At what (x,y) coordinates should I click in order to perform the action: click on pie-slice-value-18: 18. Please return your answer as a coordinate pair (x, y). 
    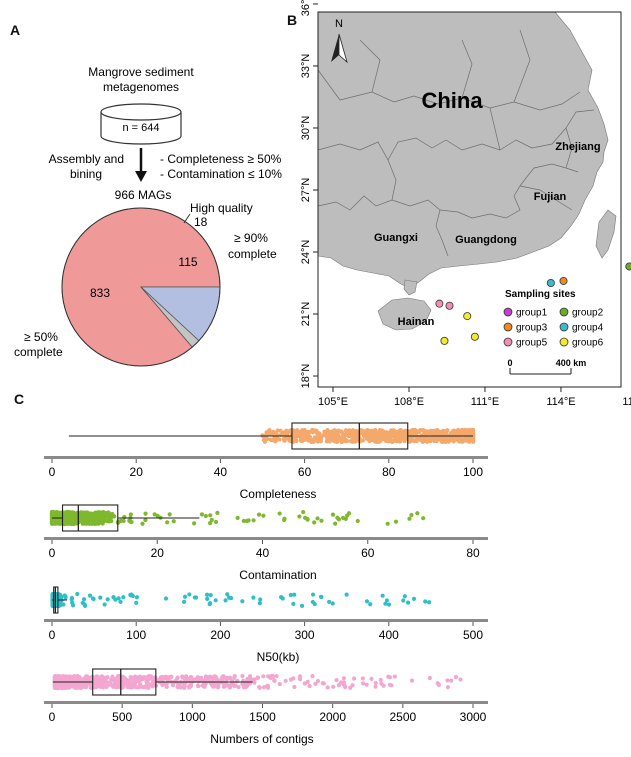
    Looking at the image, I should click on (201, 222).